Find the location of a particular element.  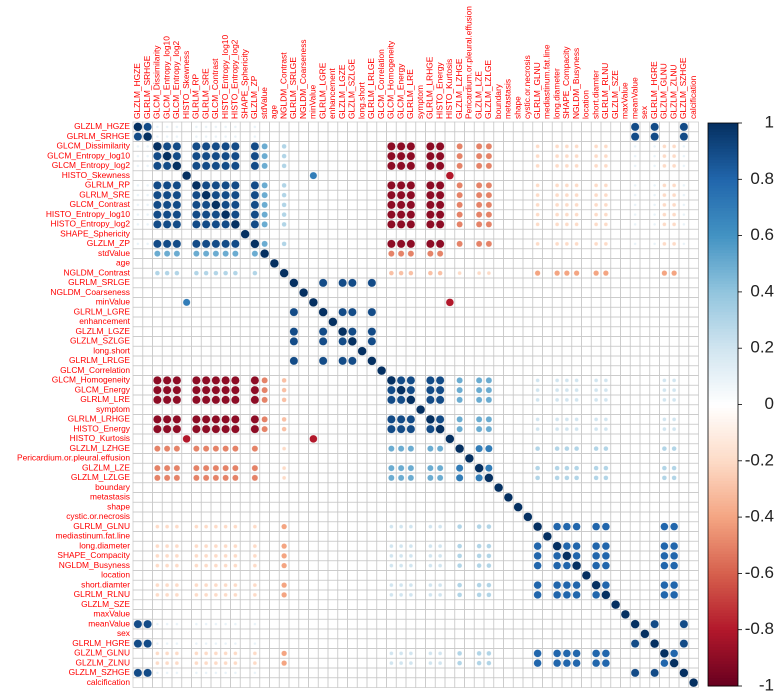

column-label: stdValue is located at coordinates (264, 103).